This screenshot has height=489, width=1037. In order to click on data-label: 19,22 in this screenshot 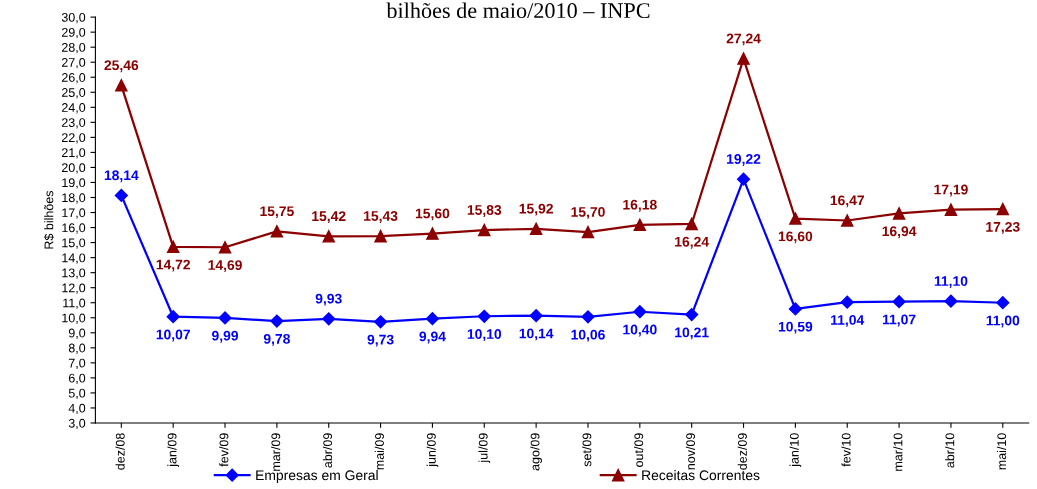, I will do `click(744, 160)`.